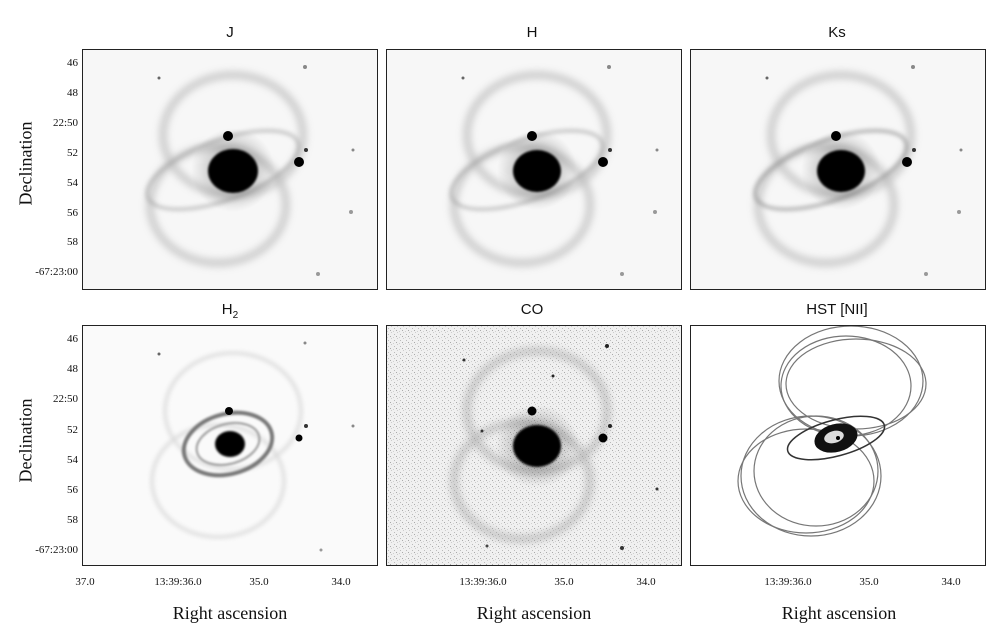 This screenshot has height=642, width=1000. I want to click on xlabel-middle: Right ascension, so click(534, 613).